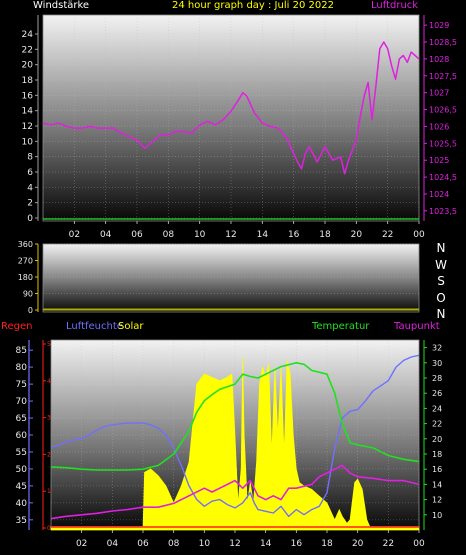 The height and width of the screenshot is (555, 466). What do you see at coordinates (21, 453) in the screenshot?
I see `luftfeuchte-tick-label: 55` at bounding box center [21, 453].